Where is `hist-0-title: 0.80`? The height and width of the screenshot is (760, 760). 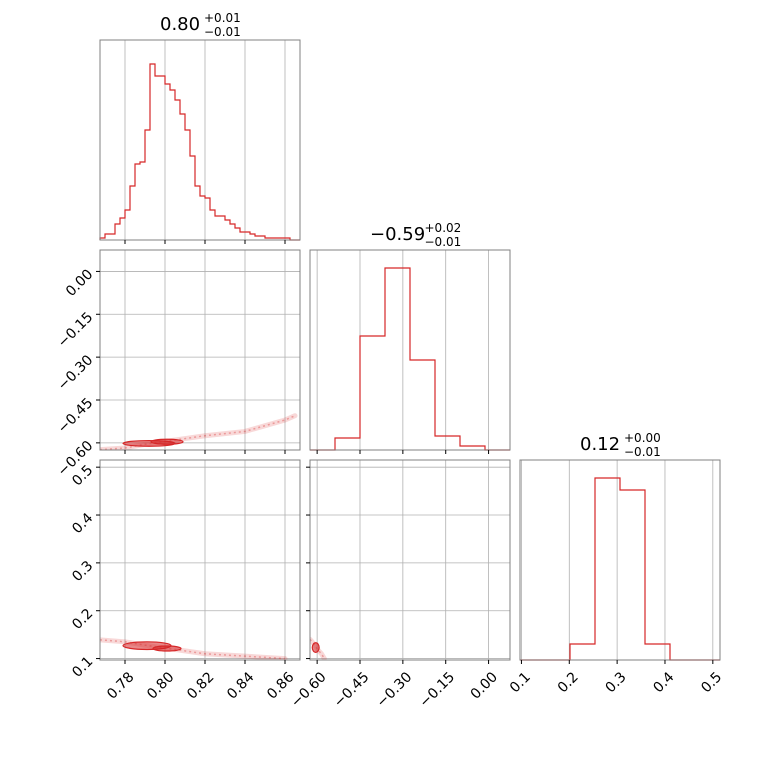
hist-0-title: 0.80 is located at coordinates (180, 24).